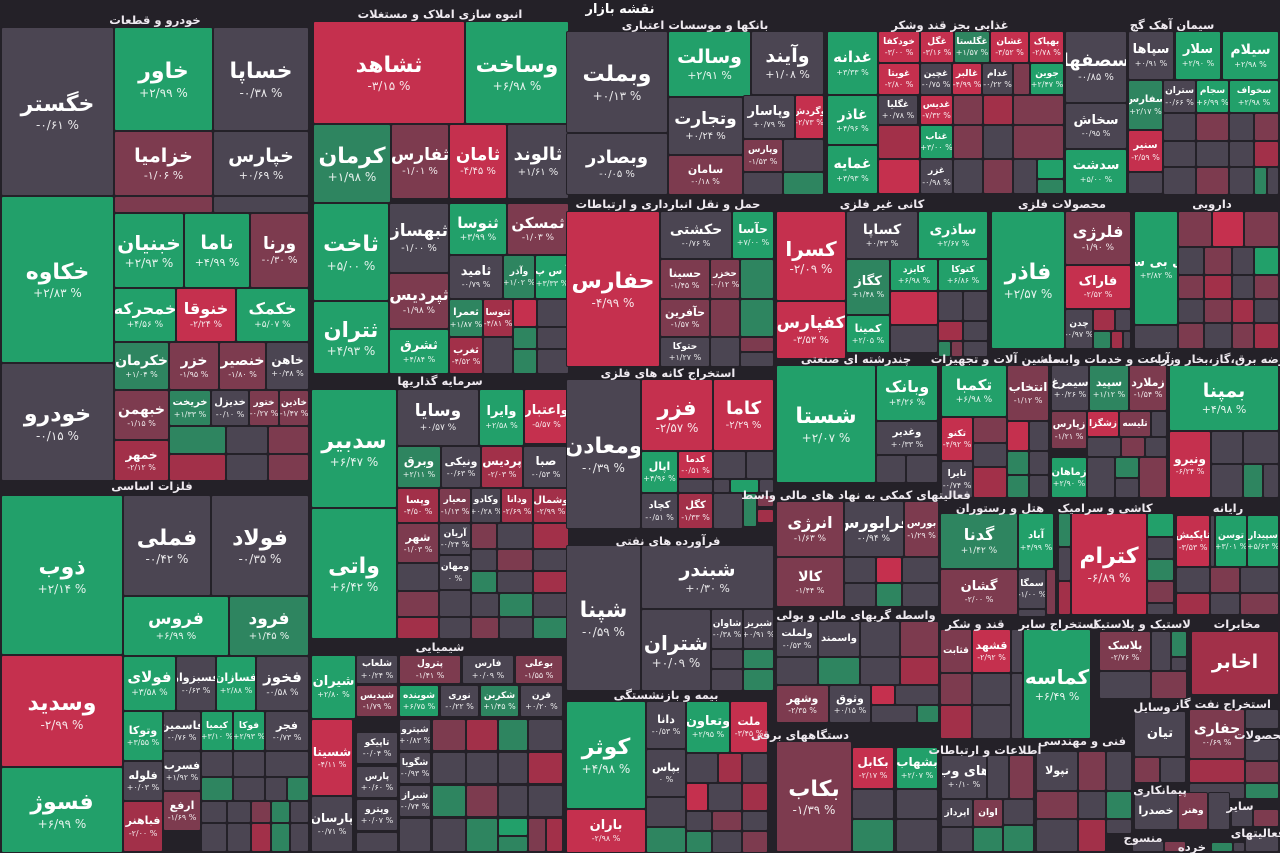  Describe the element at coordinates (685, 318) in the screenshot. I see `tile-حآفرین: حآفرین -۱/۵۷ %` at that location.